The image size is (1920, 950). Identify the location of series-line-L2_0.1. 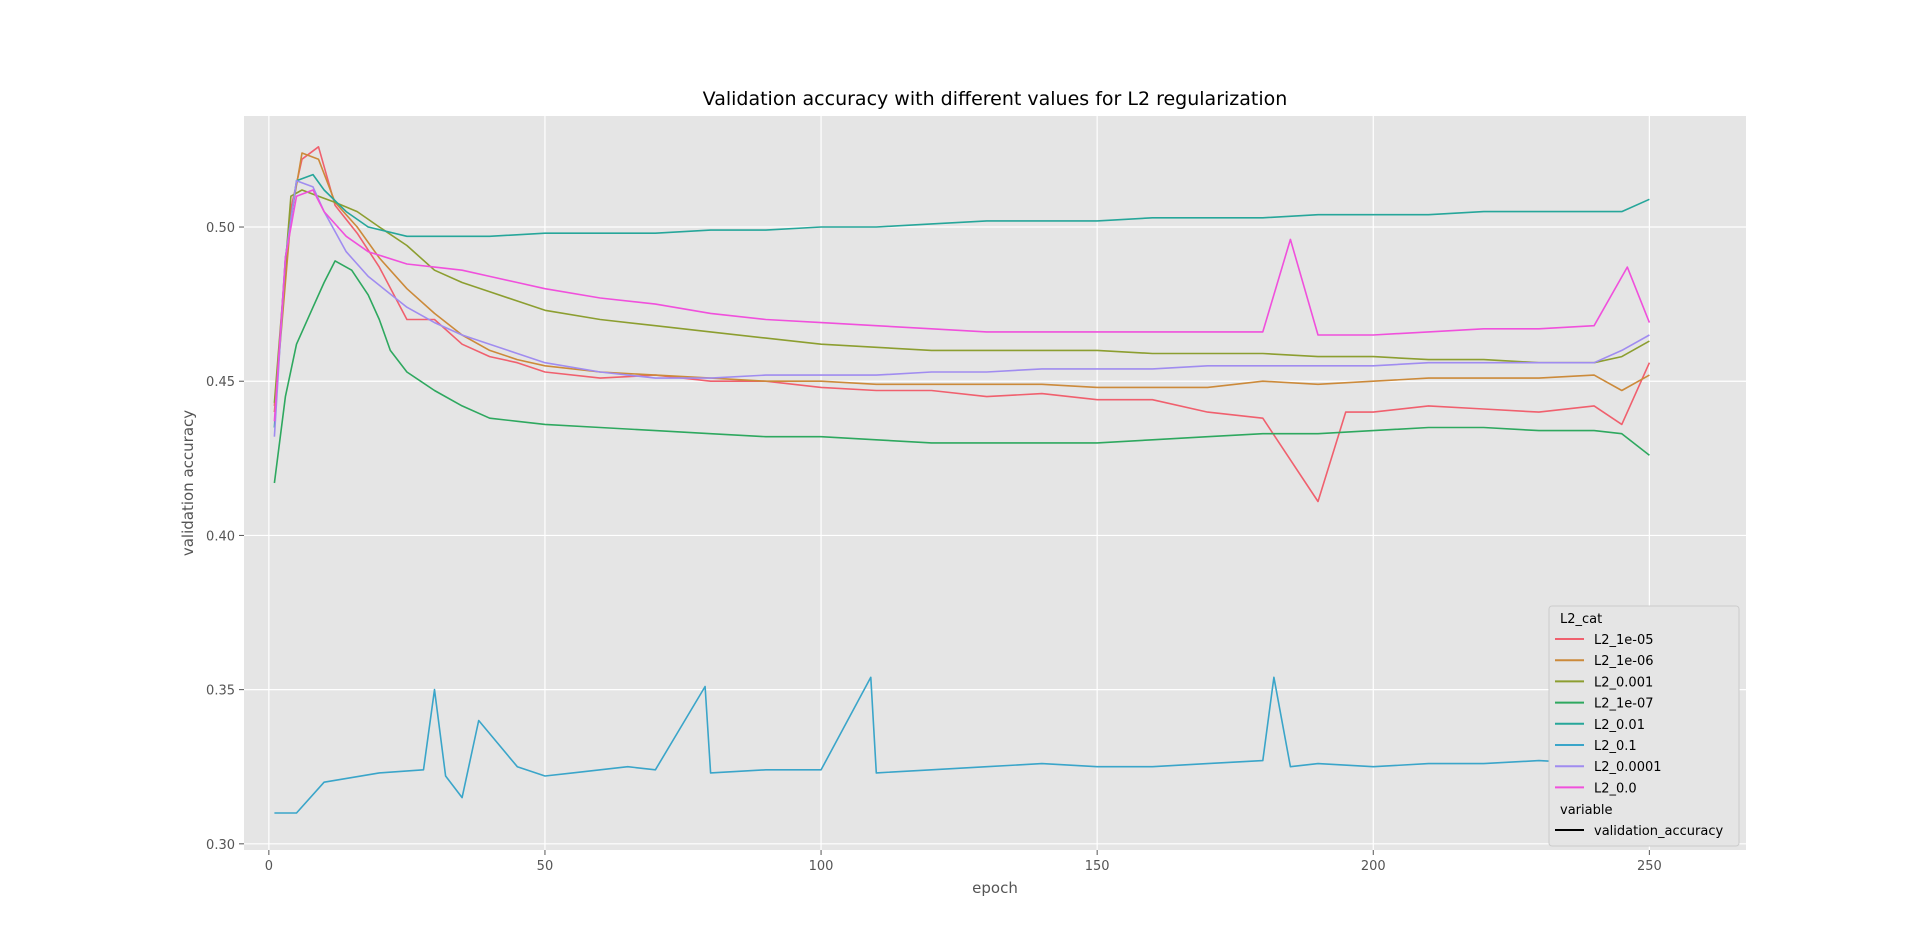
(962, 745).